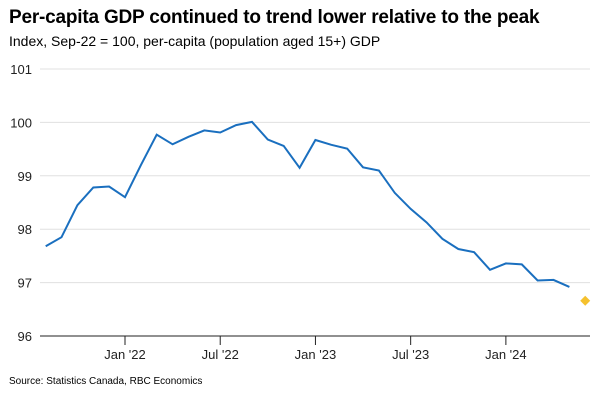  What do you see at coordinates (21, 69) in the screenshot?
I see `y-tick-label: 101` at bounding box center [21, 69].